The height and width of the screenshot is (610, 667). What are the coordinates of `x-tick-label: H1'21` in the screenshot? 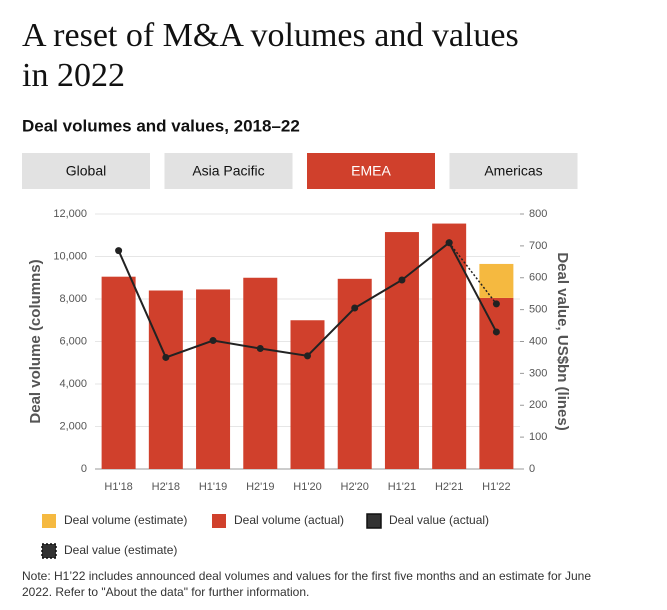 It's located at (402, 487).